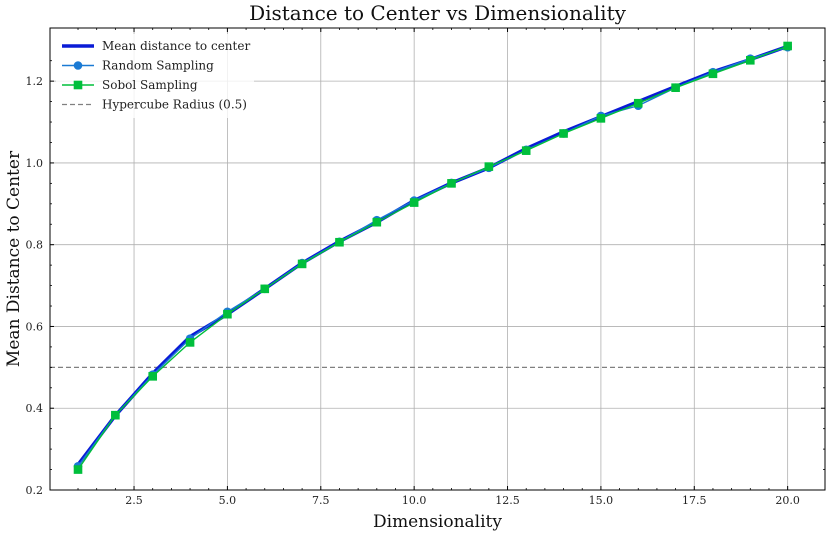 Image resolution: width=830 pixels, height=535 pixels. I want to click on y-tick-label: 0.8, so click(35, 245).